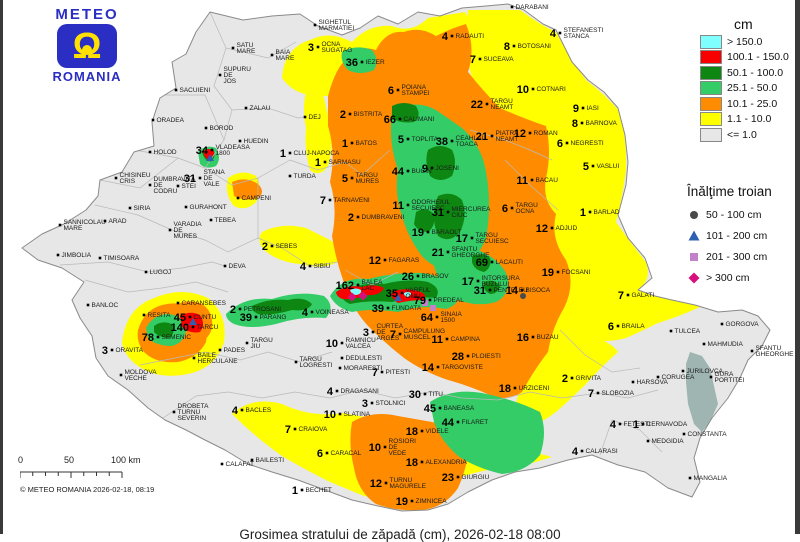 Image resolution: width=800 pixels, height=542 pixels. Describe the element at coordinates (447, 232) in the screenshot. I see `station-label: BARAOLT` at that location.